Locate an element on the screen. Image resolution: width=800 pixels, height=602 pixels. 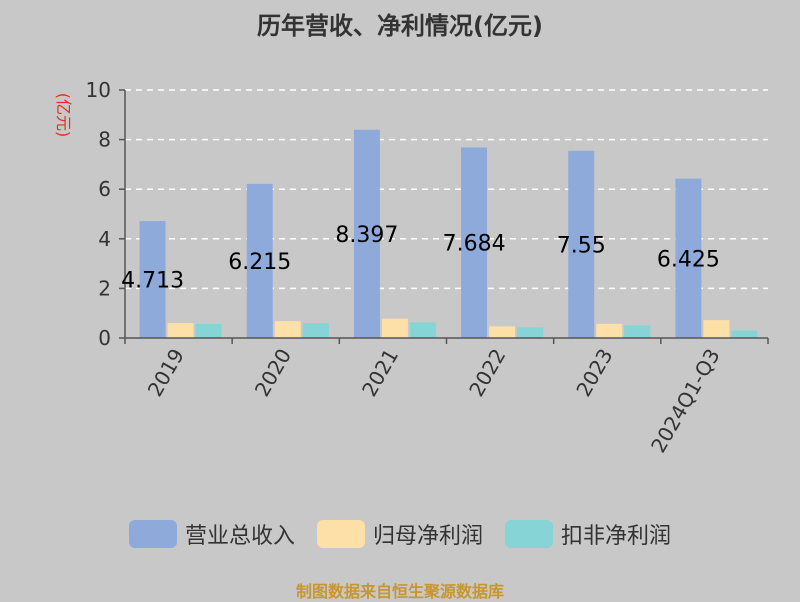
data-label: 6.215 is located at coordinates (259, 262).